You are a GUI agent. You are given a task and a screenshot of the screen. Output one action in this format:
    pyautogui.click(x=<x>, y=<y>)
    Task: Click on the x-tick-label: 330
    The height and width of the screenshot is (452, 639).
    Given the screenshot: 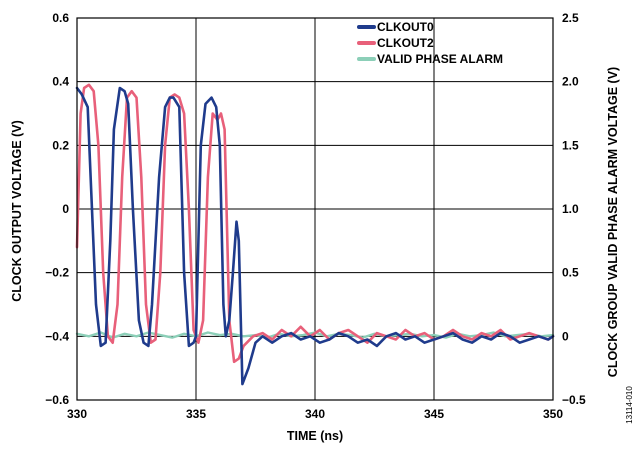 What is the action you would take?
    pyautogui.click(x=77, y=414)
    